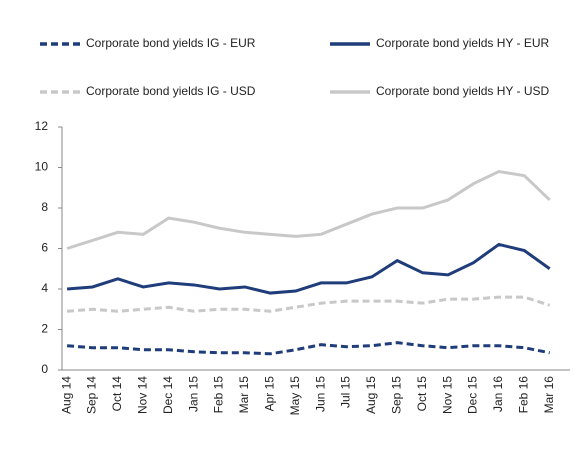 The width and height of the screenshot is (588, 454). I want to click on legend-label: Corporate bond yields IG - EUR, so click(171, 43).